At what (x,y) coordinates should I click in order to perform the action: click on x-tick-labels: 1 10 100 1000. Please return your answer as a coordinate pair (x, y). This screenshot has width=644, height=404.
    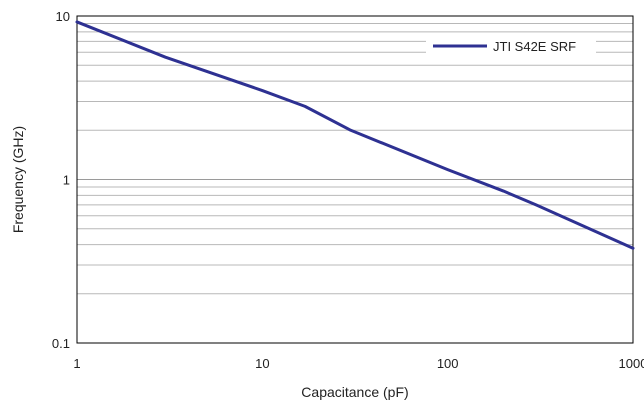
    Looking at the image, I should click on (358, 363).